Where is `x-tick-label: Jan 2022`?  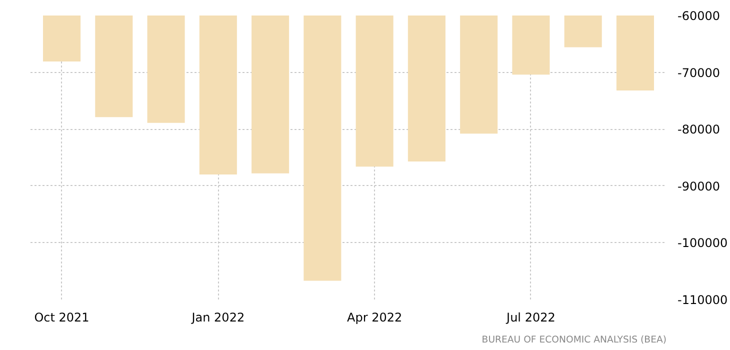 x-tick-label: Jan 2022 is located at coordinates (217, 317).